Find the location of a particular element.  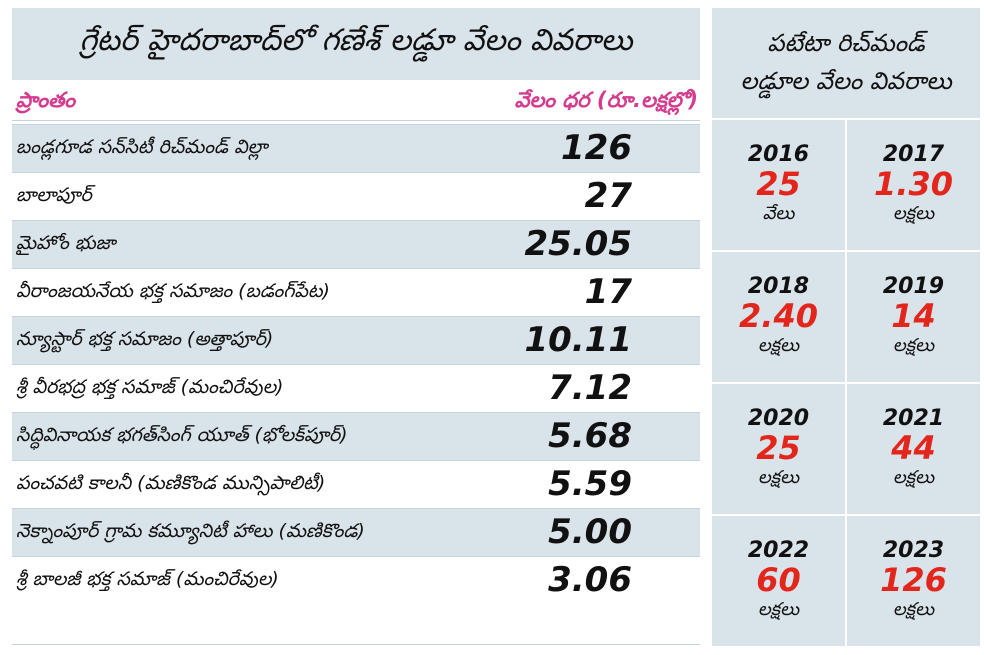

row-place: శ్రీ వీరభద్ర భక్త సమాజ్ (మంచిరేవుల) is located at coordinates (150, 387).